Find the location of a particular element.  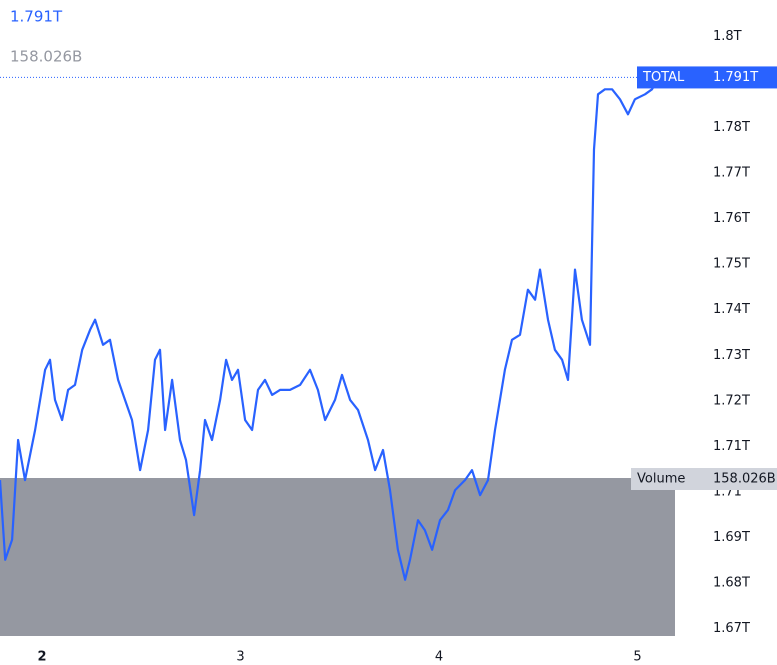

y-tick-label: 1.72T is located at coordinates (731, 400).